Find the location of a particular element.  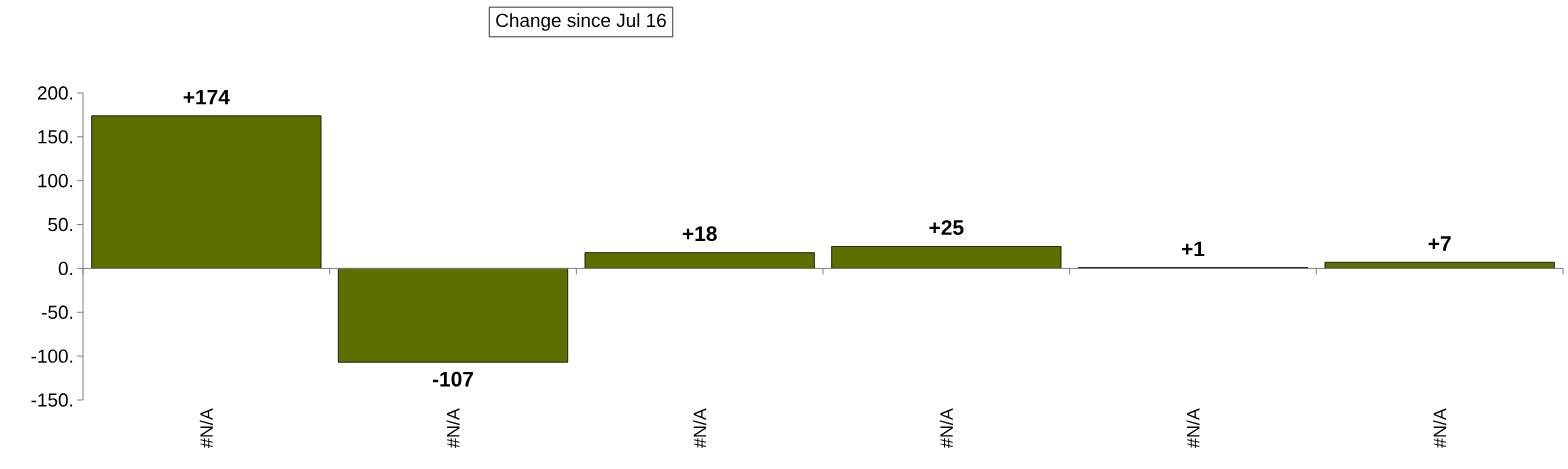

chart-title: Change since Jul 16 is located at coordinates (581, 22).